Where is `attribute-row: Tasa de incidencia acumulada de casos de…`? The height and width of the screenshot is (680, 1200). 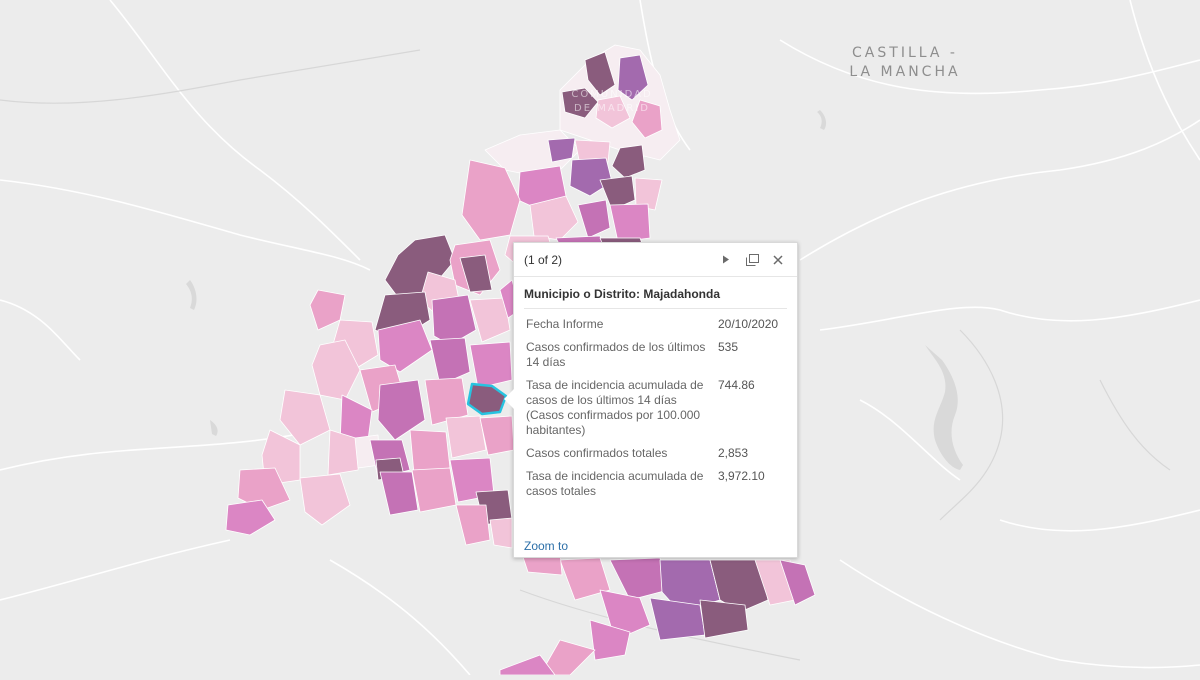
attribute-row: Tasa de incidencia acumulada de casos de… is located at coordinates (655, 410).